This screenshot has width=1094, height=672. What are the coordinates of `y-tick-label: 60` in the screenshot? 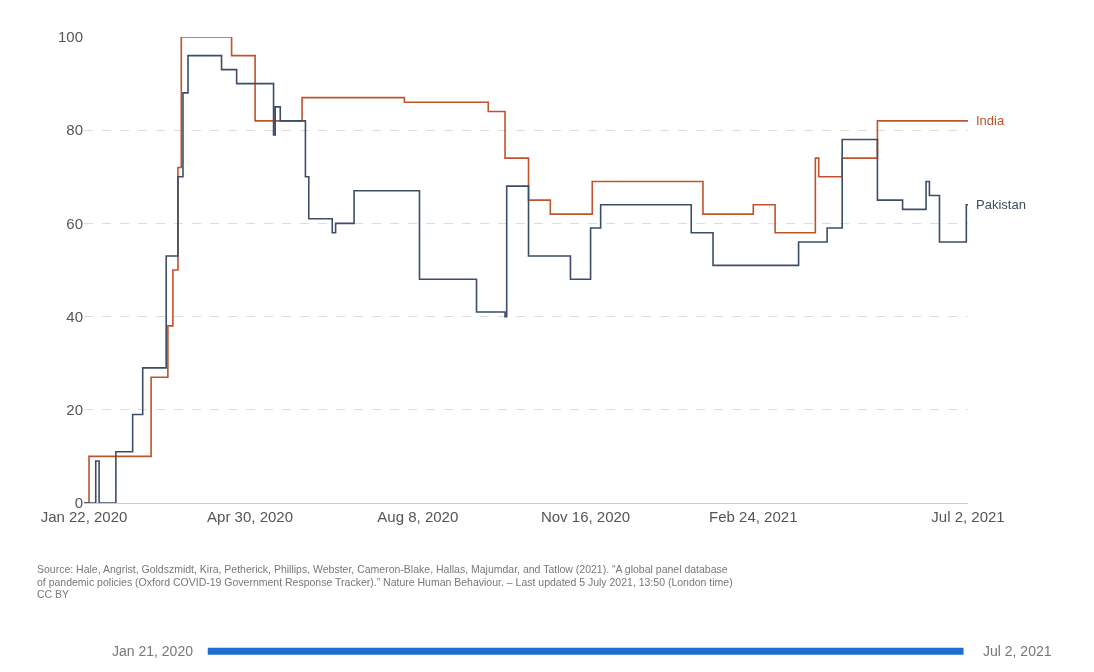 It's located at (74, 223).